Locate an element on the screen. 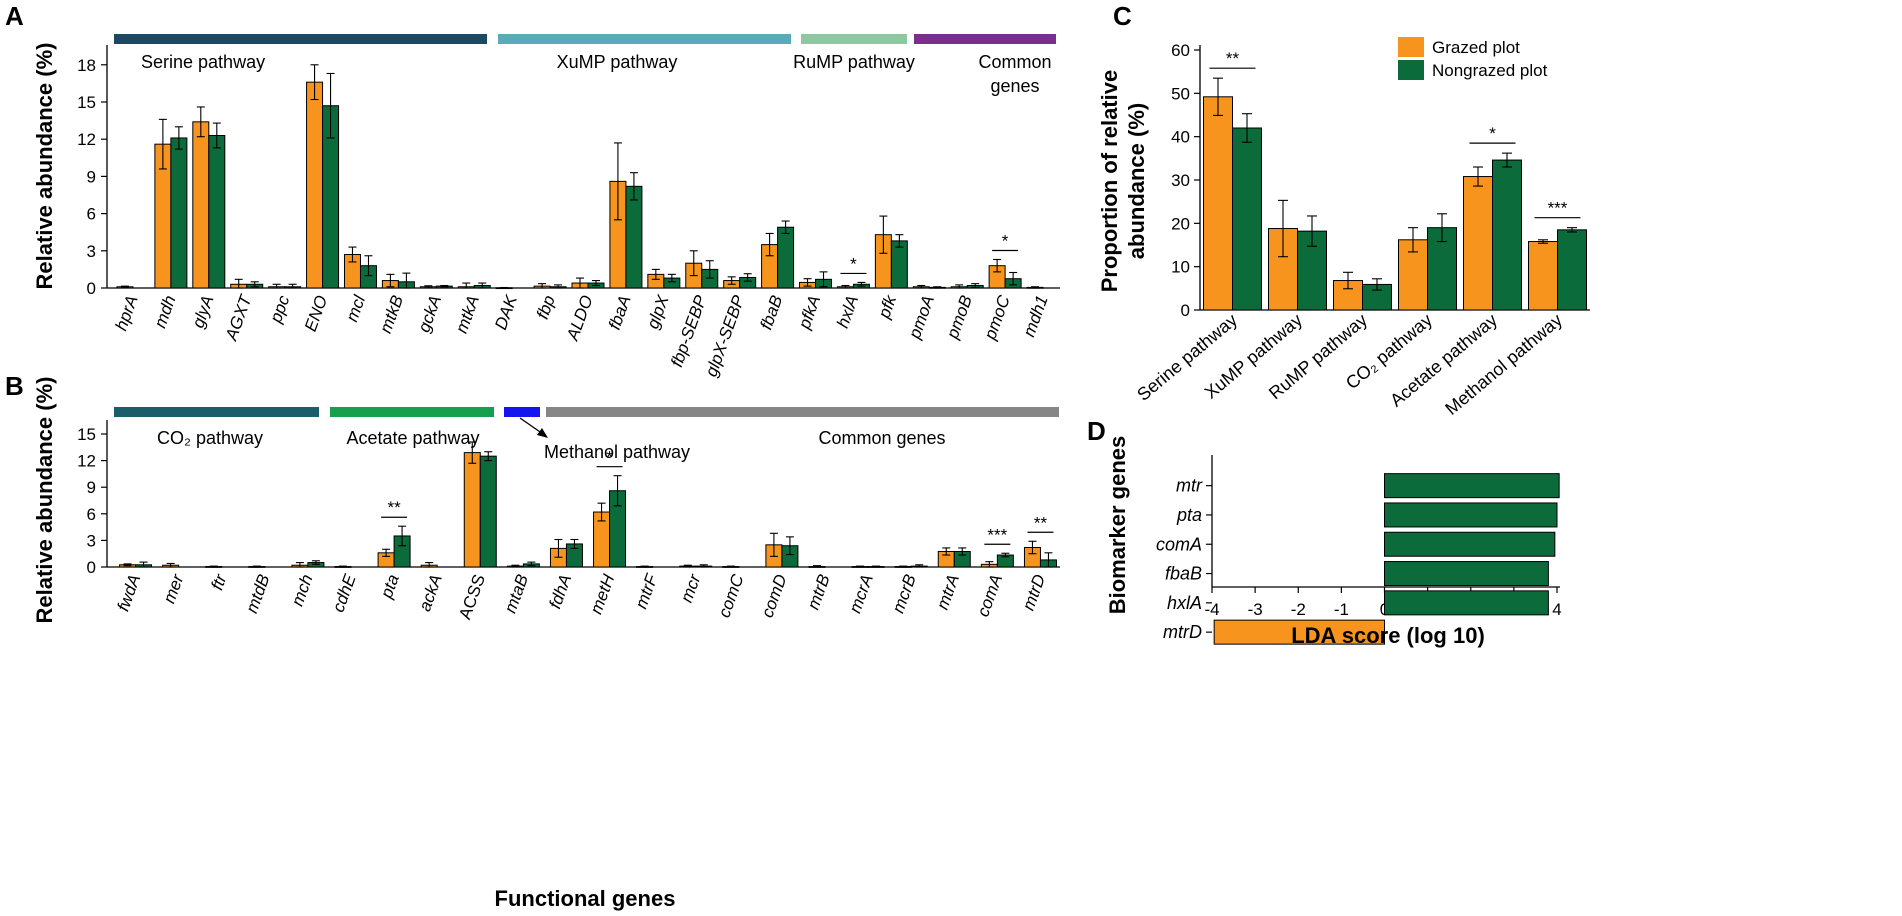 This screenshot has height=916, width=1902. pathway-band-methanol-pathway is located at coordinates (522, 412).